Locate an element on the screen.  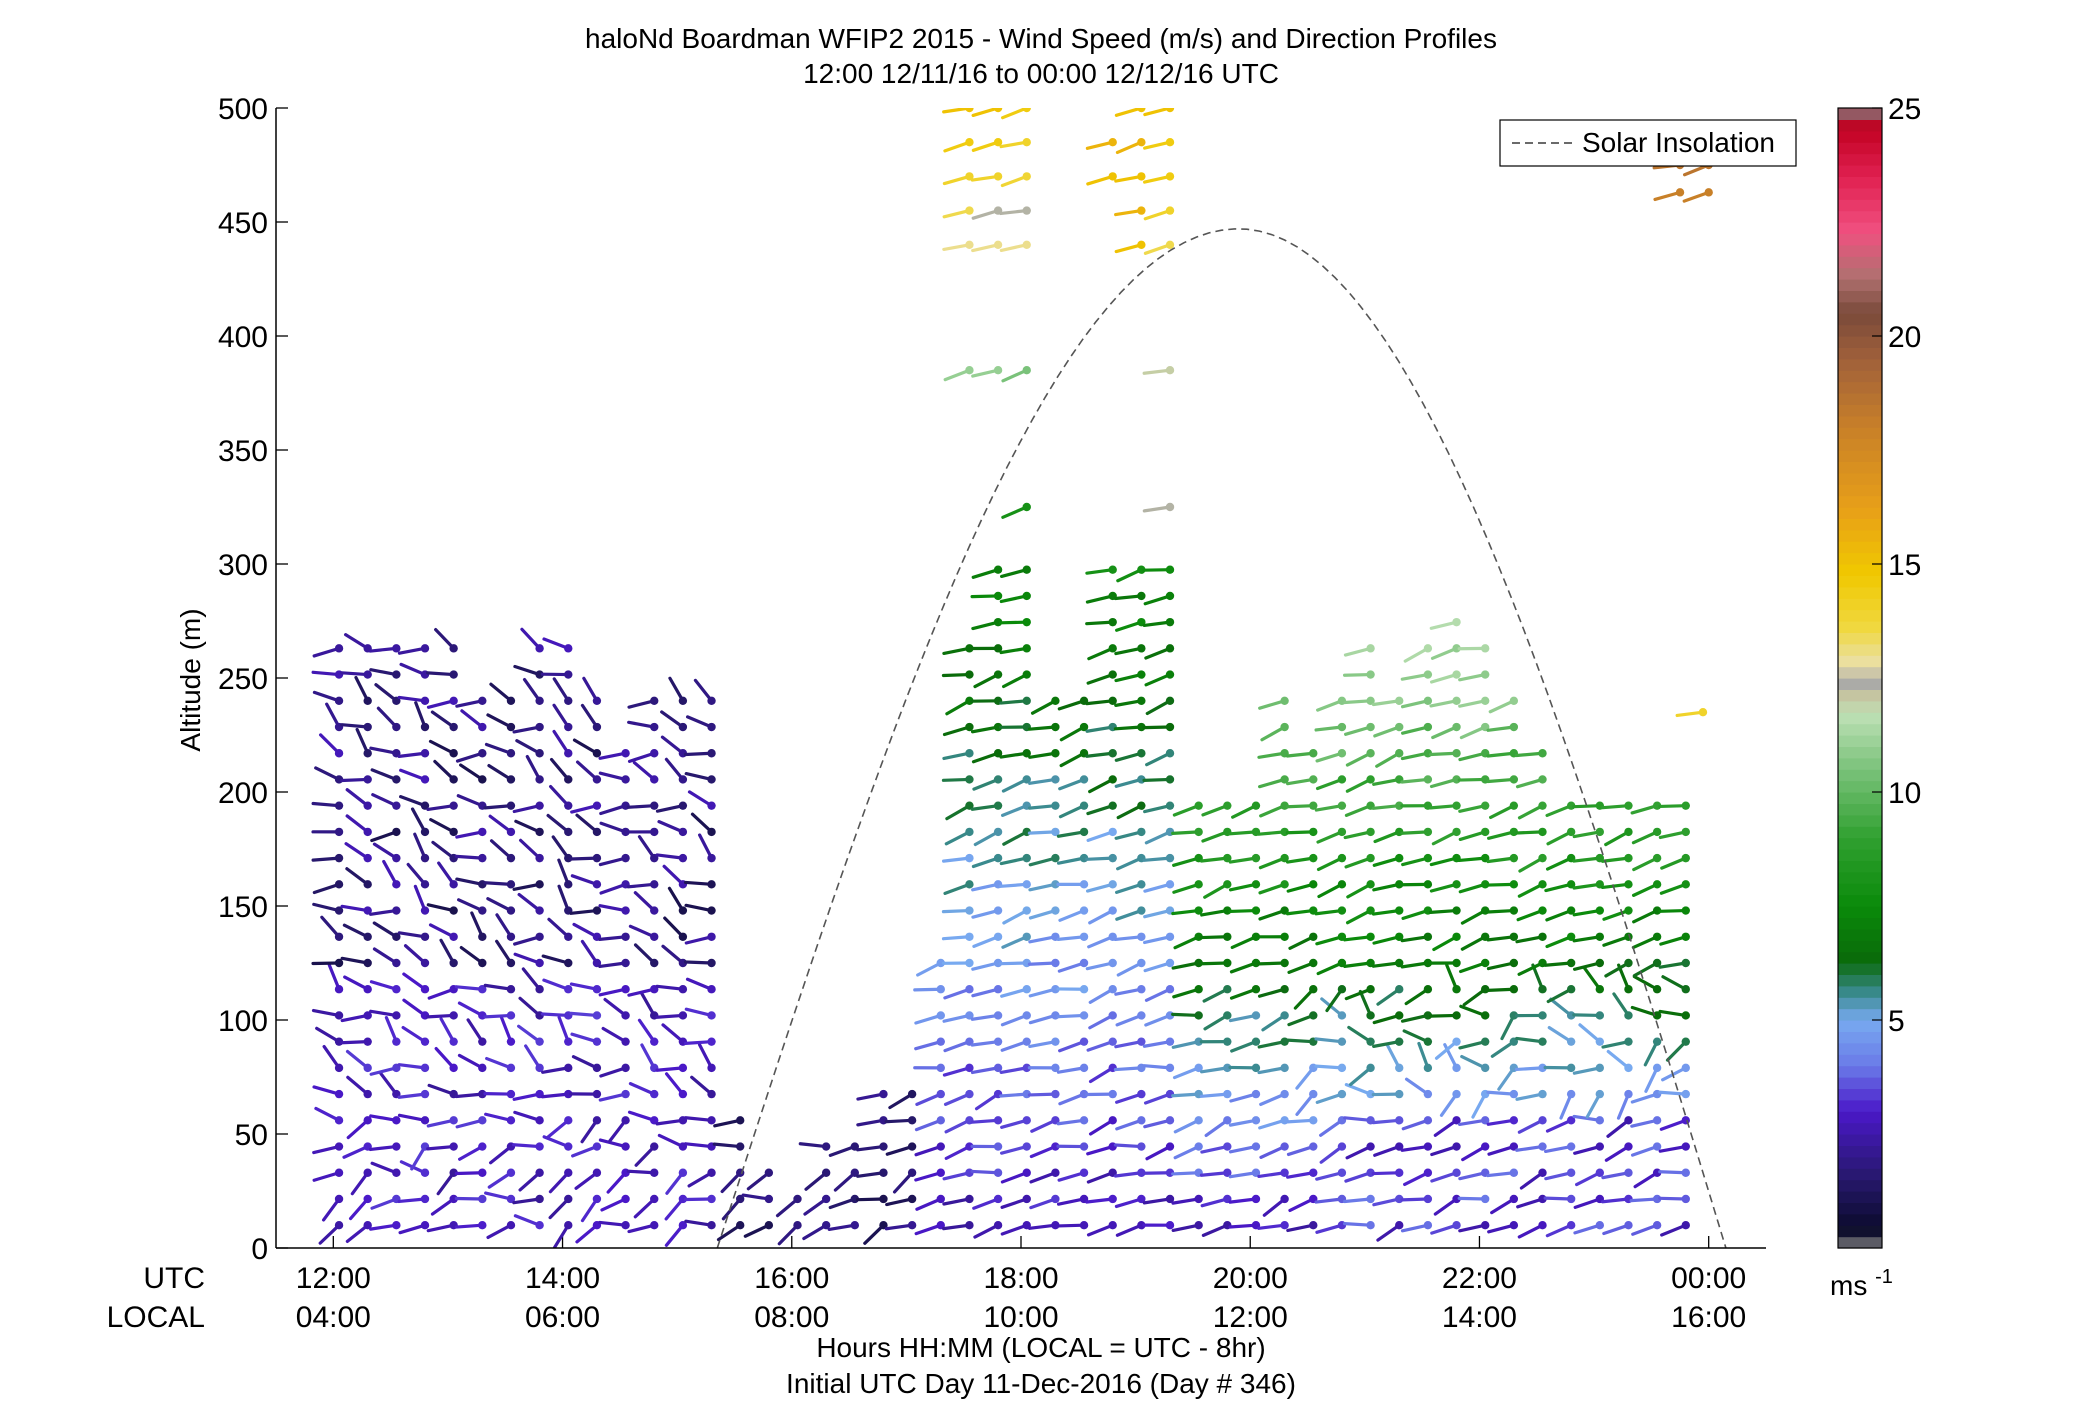
colorbar-unit-label: ms -1 is located at coordinates (1861, 1283).